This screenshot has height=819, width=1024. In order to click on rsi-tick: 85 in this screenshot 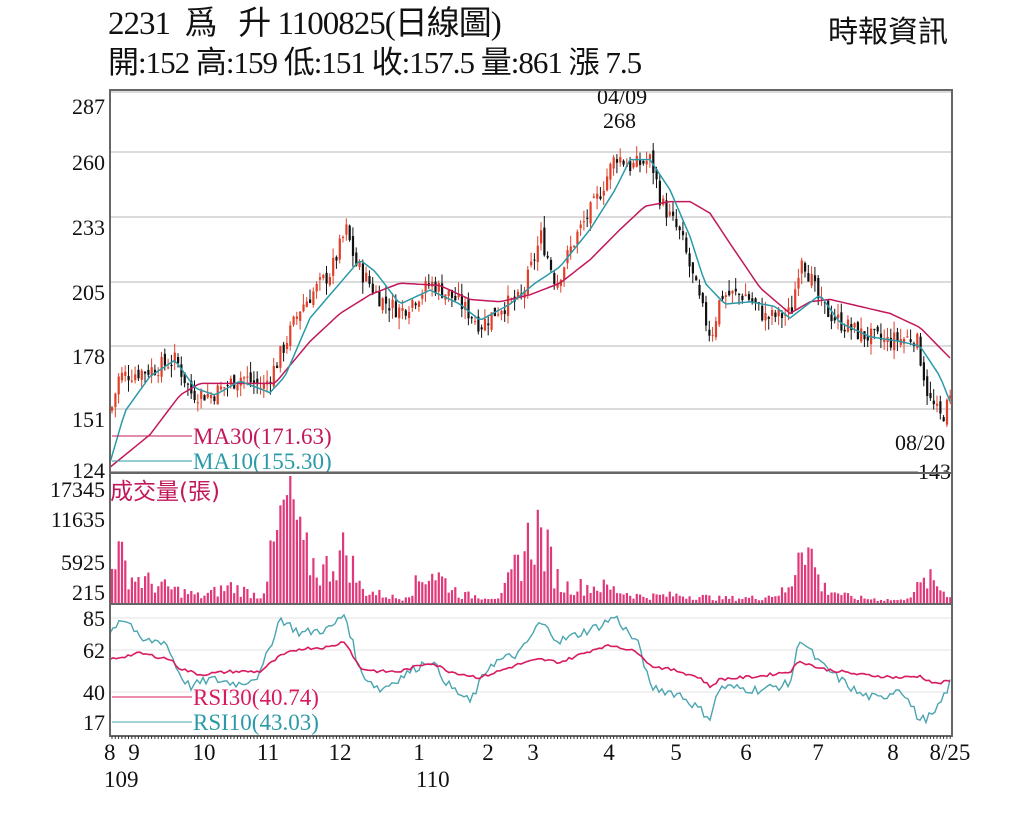, I will do `click(94, 618)`.